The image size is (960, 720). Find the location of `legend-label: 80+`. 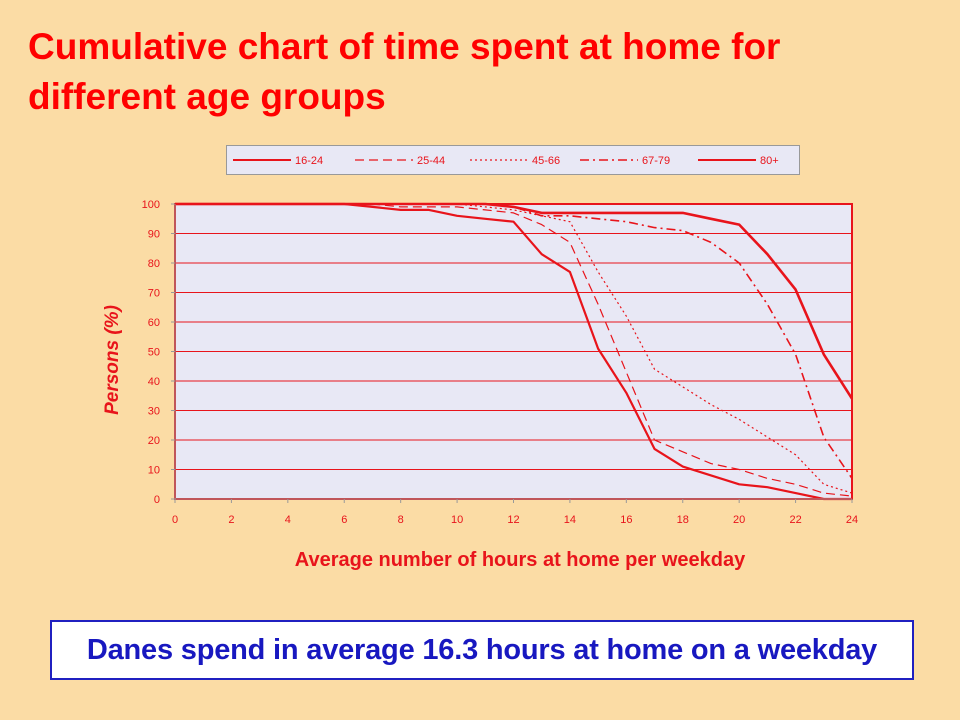

legend-label: 80+ is located at coordinates (769, 161).